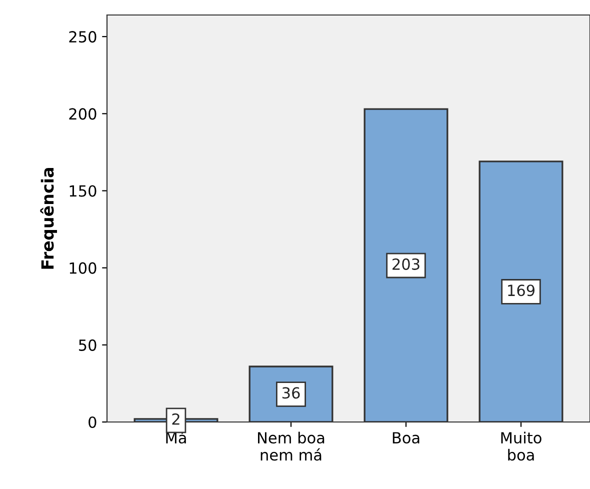 Image resolution: width=590 pixels, height=489 pixels. What do you see at coordinates (291, 393) in the screenshot?
I see `data-label: 36` at bounding box center [291, 393].